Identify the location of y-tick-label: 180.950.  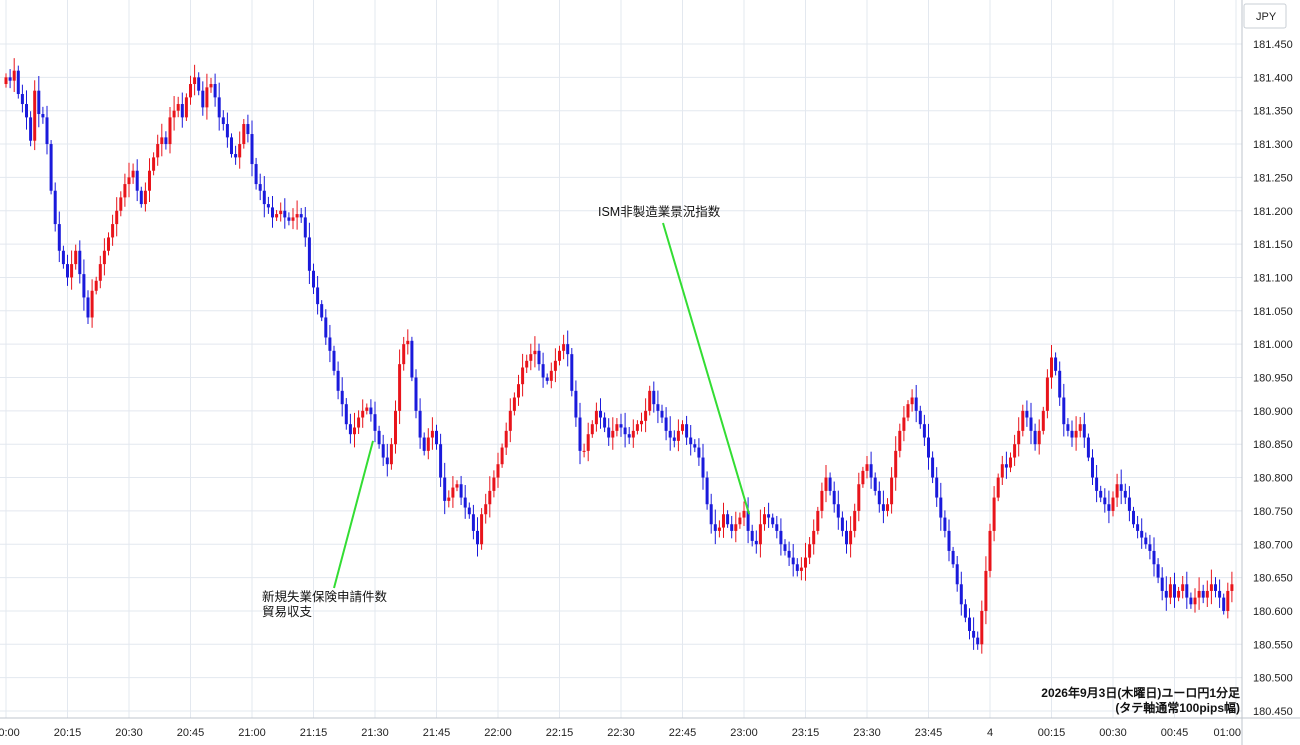
(1273, 379).